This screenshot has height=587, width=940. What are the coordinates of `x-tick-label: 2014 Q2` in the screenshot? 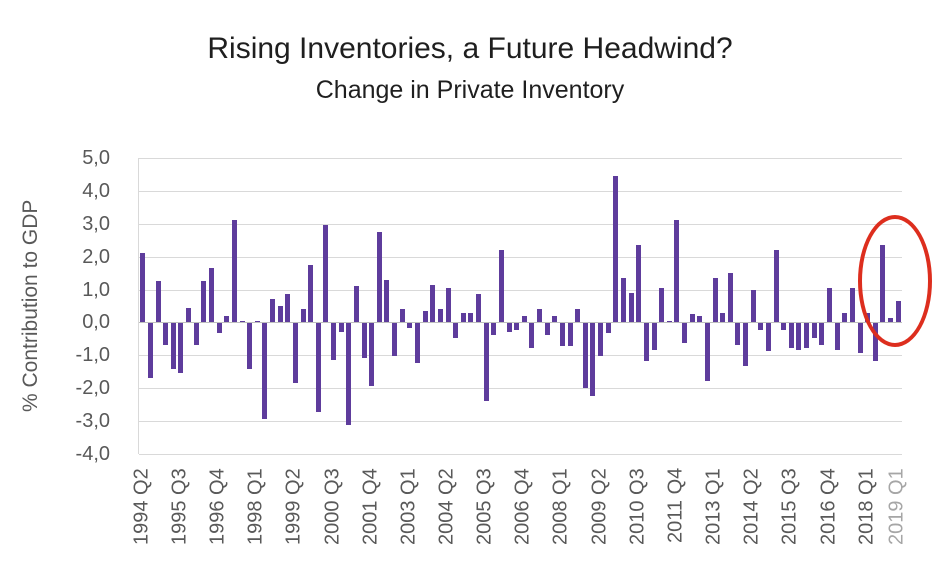 It's located at (751, 506).